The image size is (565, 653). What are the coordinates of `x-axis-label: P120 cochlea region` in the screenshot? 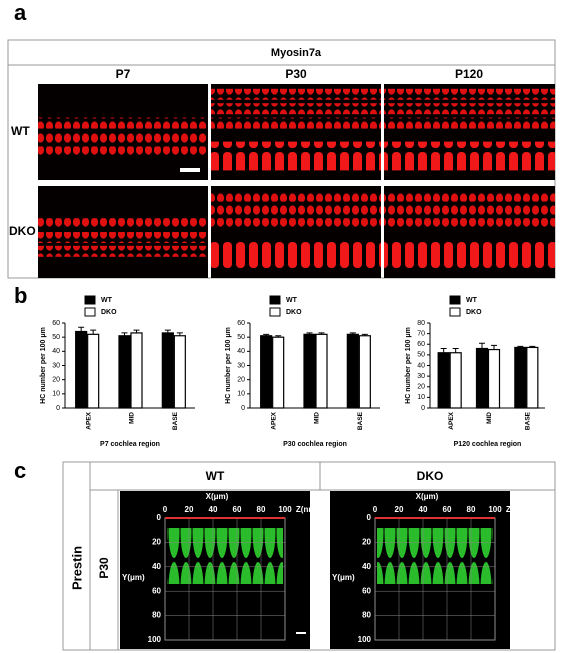 It's located at (488, 444).